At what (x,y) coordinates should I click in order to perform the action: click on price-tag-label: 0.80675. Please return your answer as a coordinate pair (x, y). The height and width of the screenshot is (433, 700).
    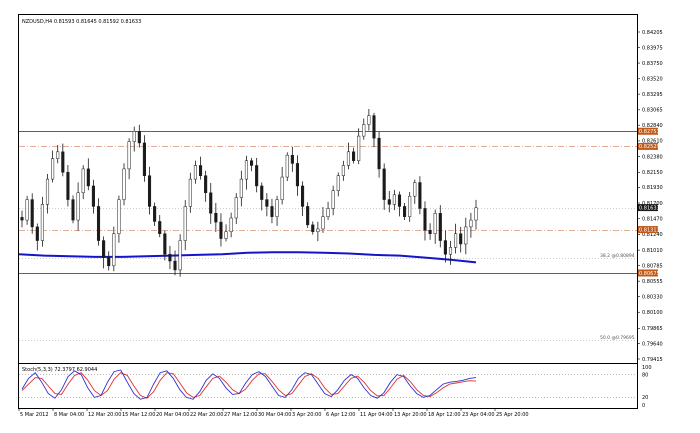
    Looking at the image, I should click on (649, 274).